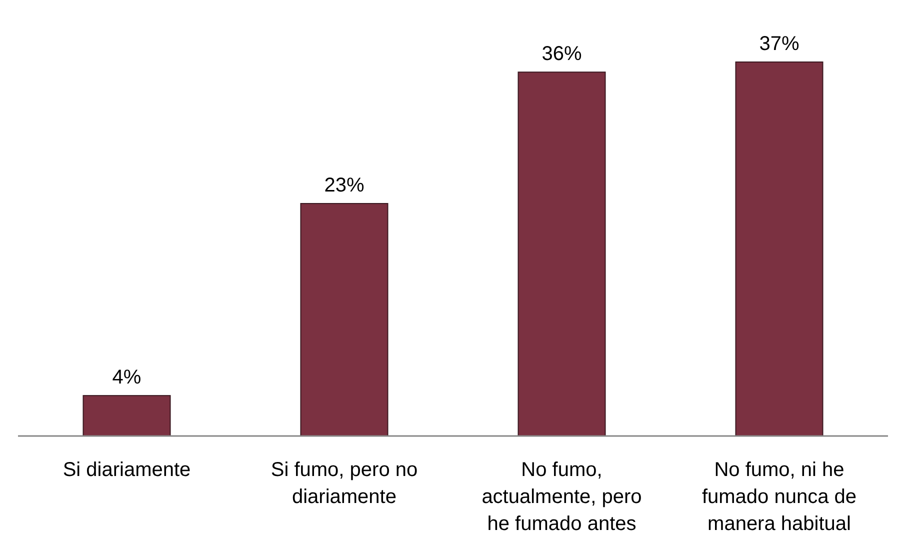 The height and width of the screenshot is (544, 900). What do you see at coordinates (779, 44) in the screenshot?
I see `data-label: 37%` at bounding box center [779, 44].